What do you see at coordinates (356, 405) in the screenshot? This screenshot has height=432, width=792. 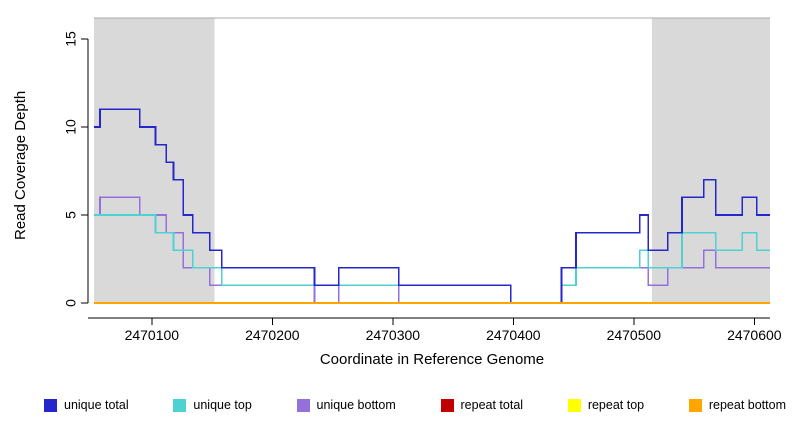 I see `legend-label: unique bottom` at bounding box center [356, 405].